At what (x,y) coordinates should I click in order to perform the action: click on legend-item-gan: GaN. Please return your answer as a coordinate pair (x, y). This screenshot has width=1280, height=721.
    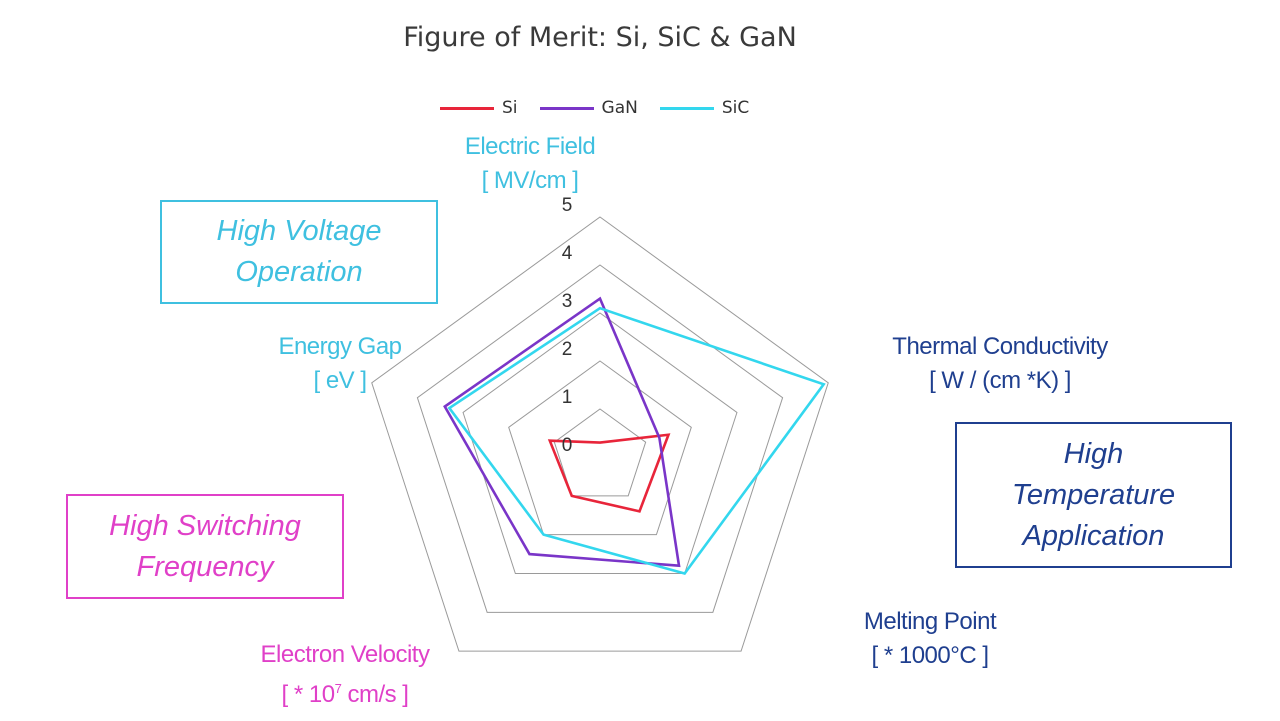
    Looking at the image, I should click on (588, 108).